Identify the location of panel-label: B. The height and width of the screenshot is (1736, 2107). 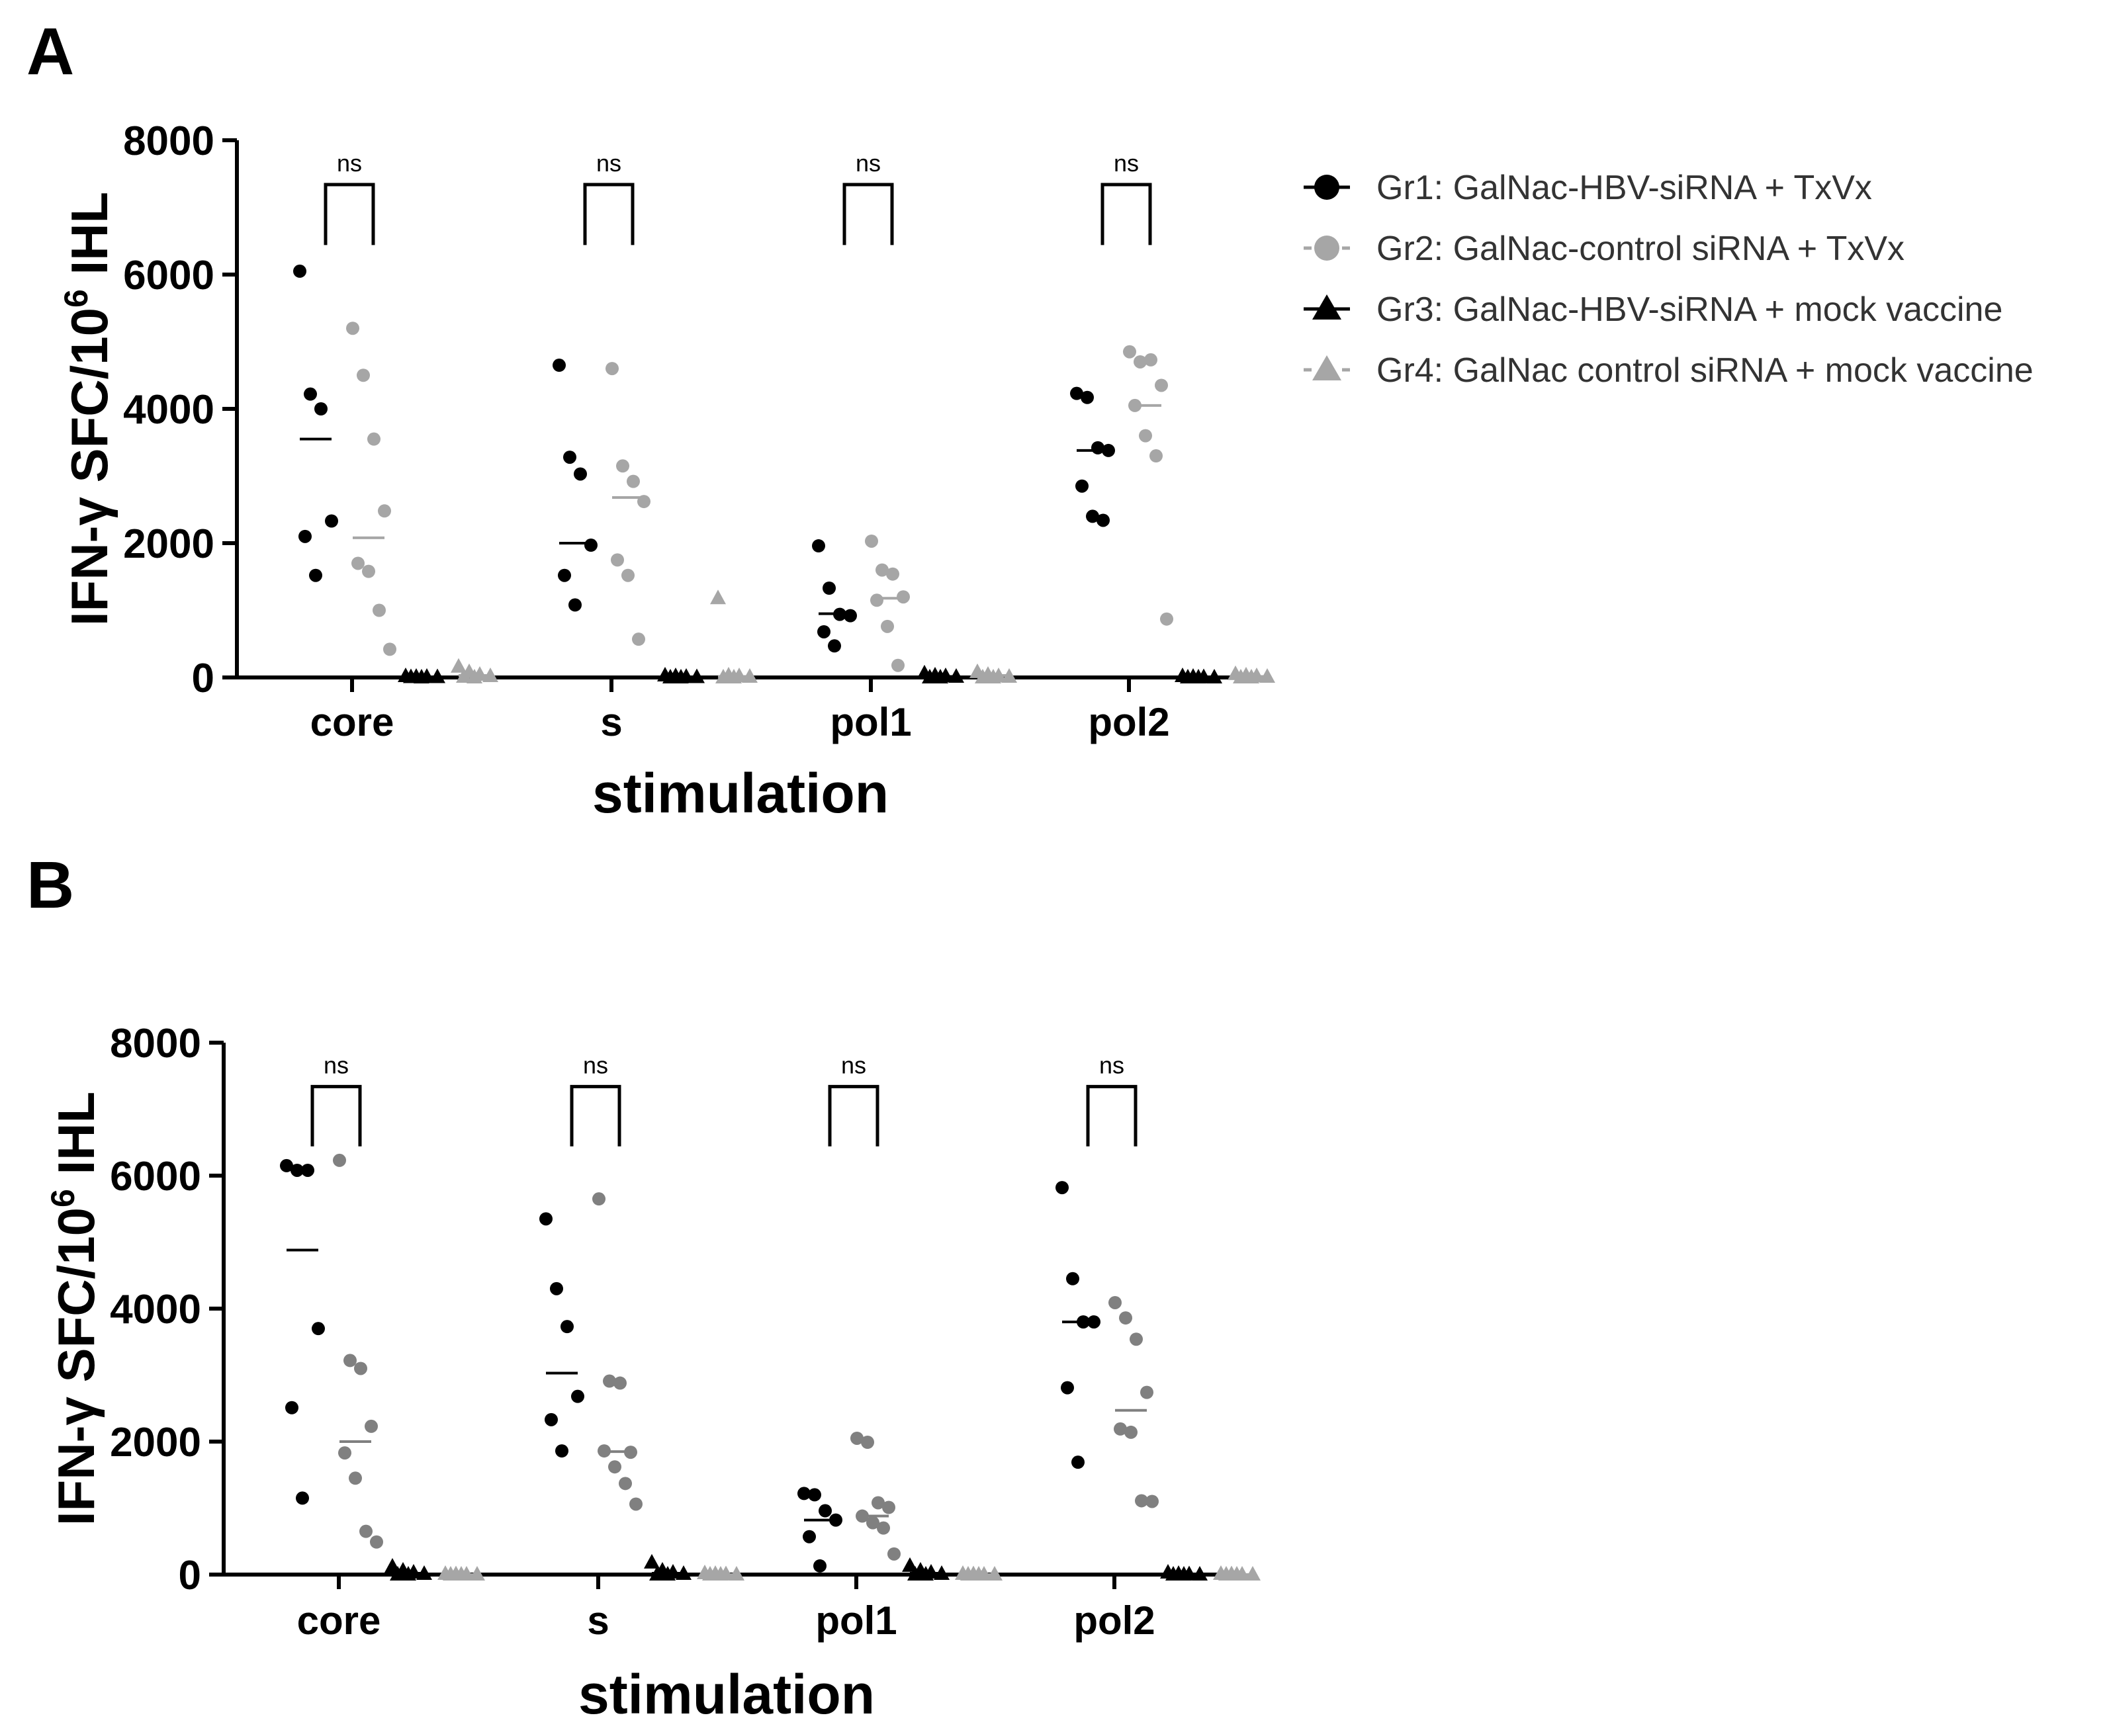
(50, 885).